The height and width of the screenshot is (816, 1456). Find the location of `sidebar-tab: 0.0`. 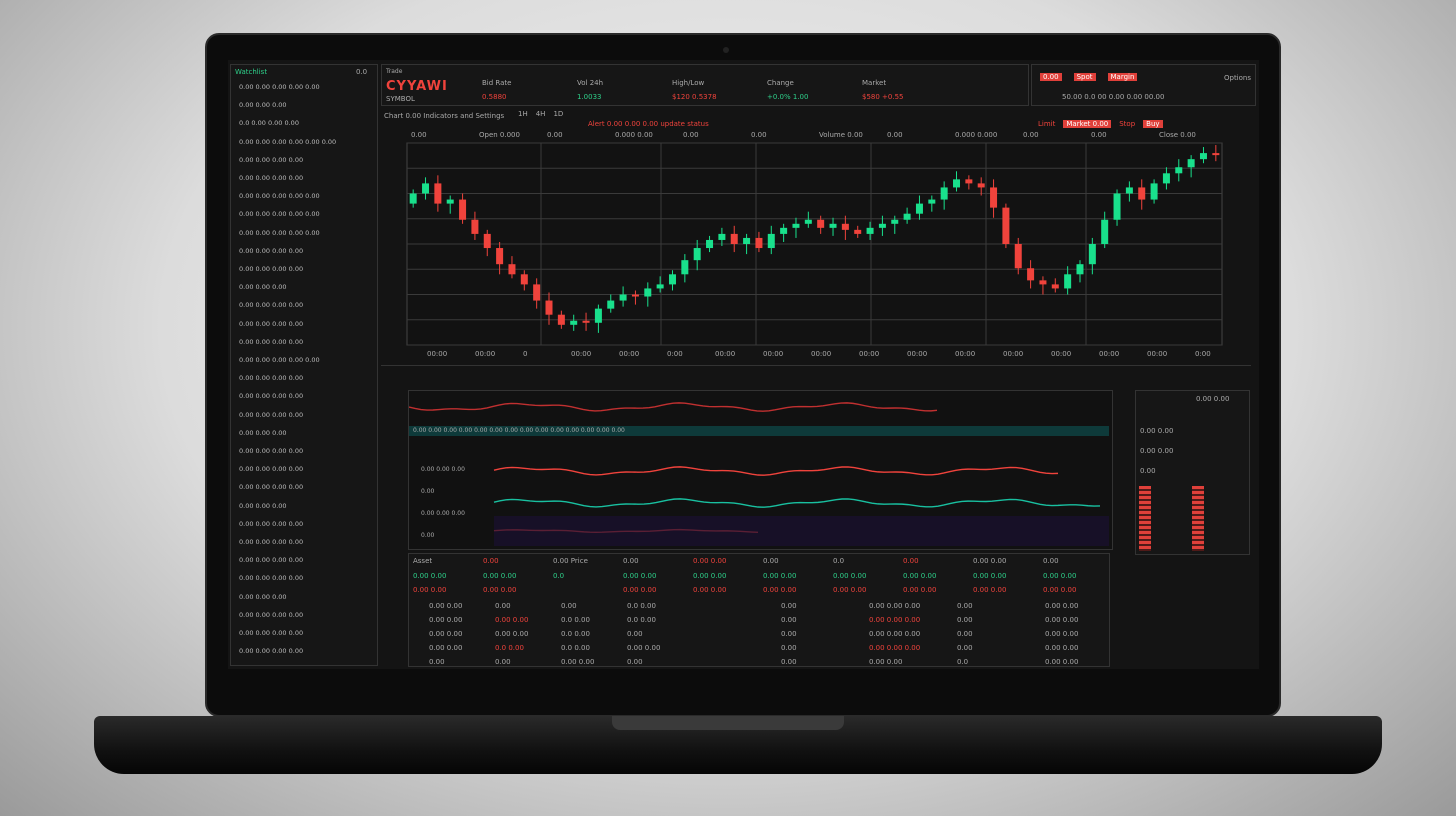

sidebar-tab: 0.0 is located at coordinates (362, 72).